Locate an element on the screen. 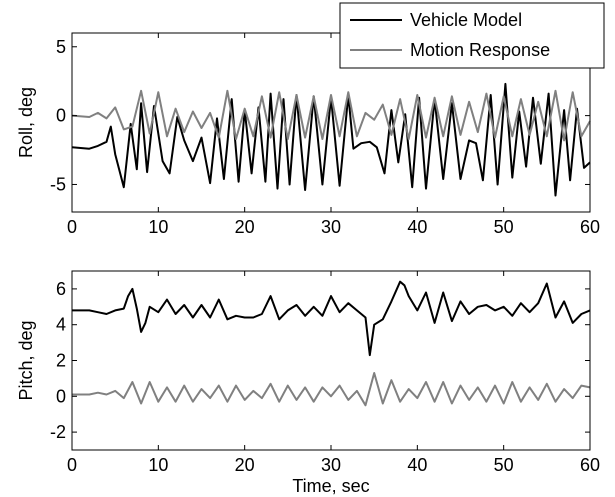  roll-y-axis-label: Roll, deg is located at coordinates (26, 122).